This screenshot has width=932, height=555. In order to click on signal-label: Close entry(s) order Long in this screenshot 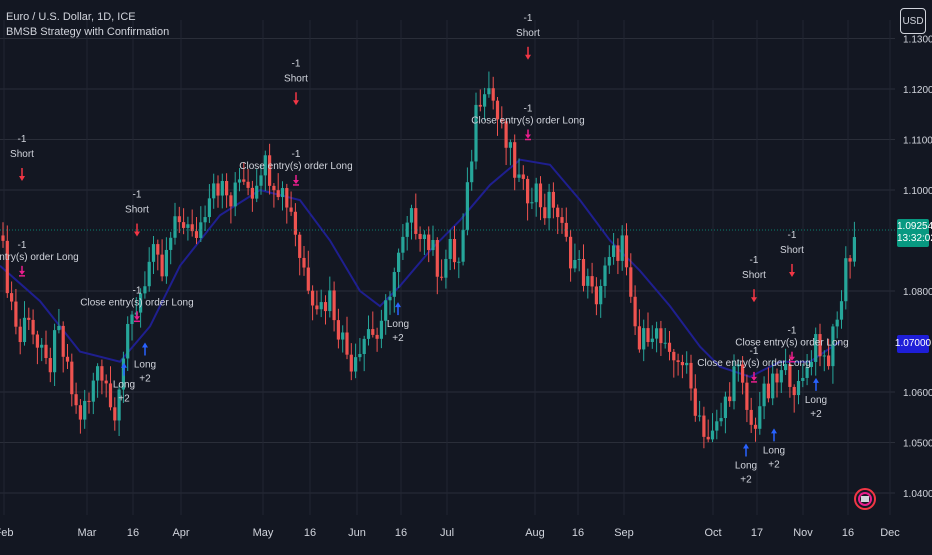, I will do `click(295, 166)`.